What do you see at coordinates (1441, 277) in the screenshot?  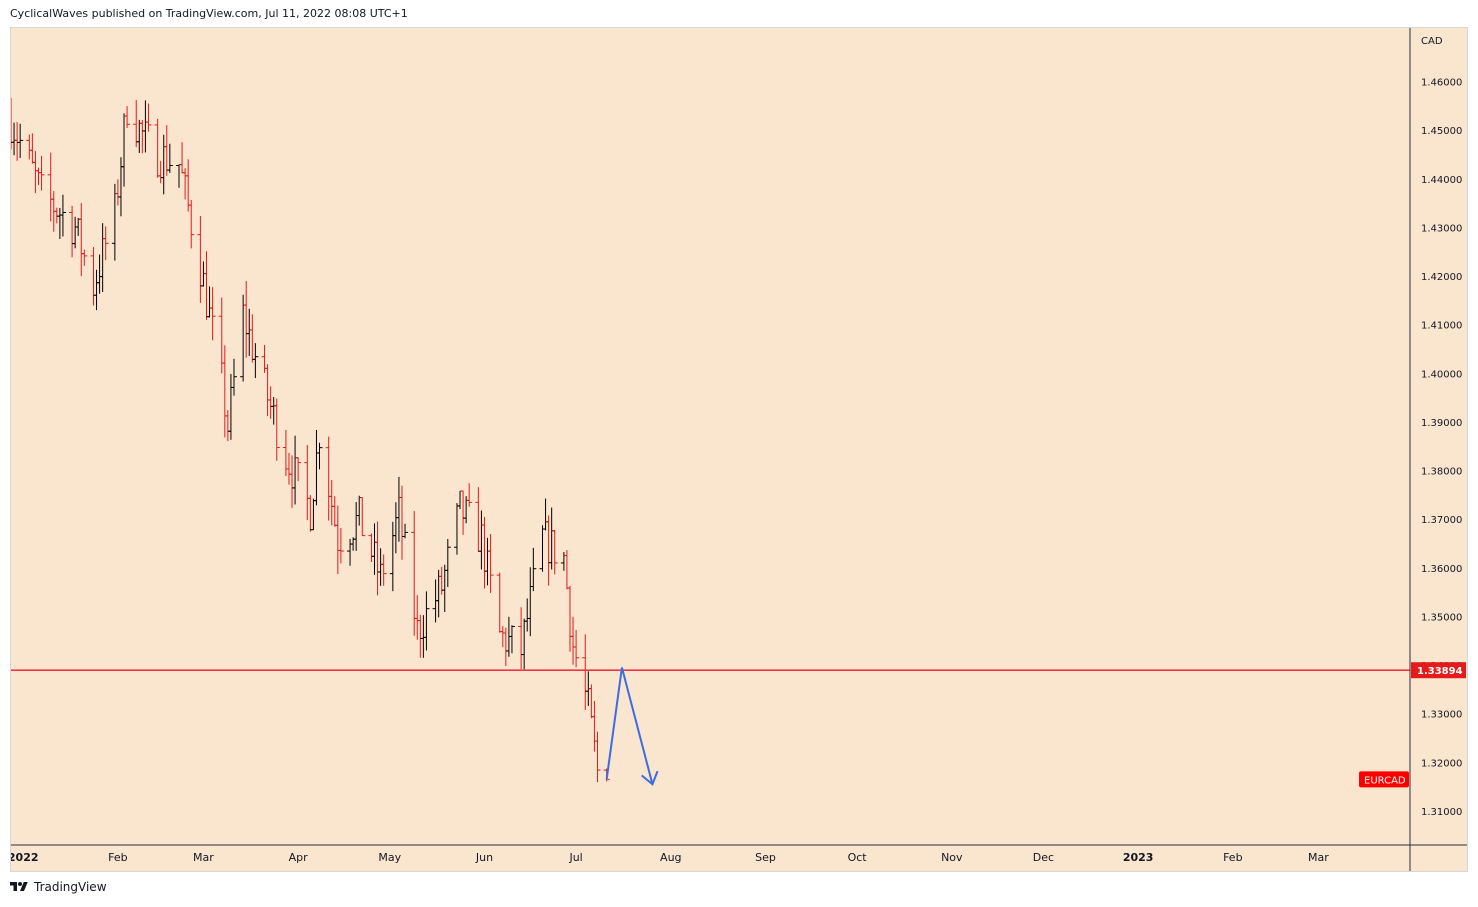 I see `price-tick-label: 1.42000` at bounding box center [1441, 277].